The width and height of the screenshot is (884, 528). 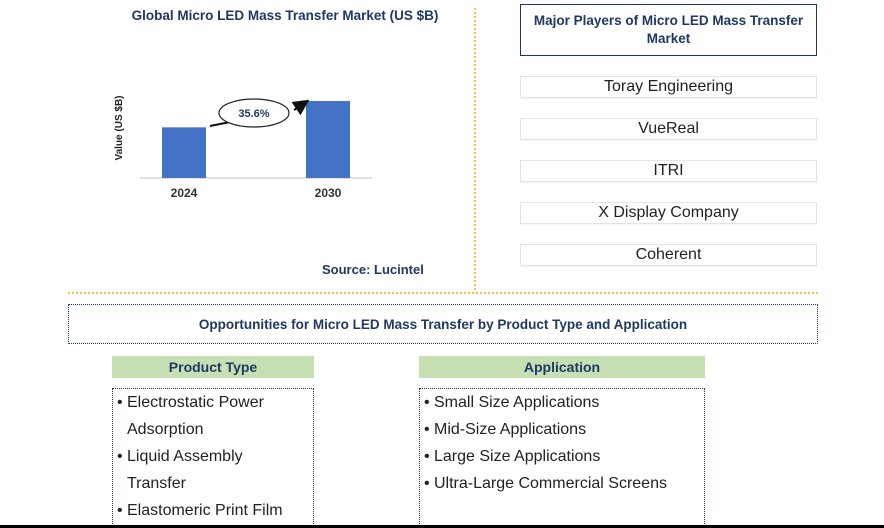 I want to click on list-item-text: Electrostatic Power, so click(x=195, y=402).